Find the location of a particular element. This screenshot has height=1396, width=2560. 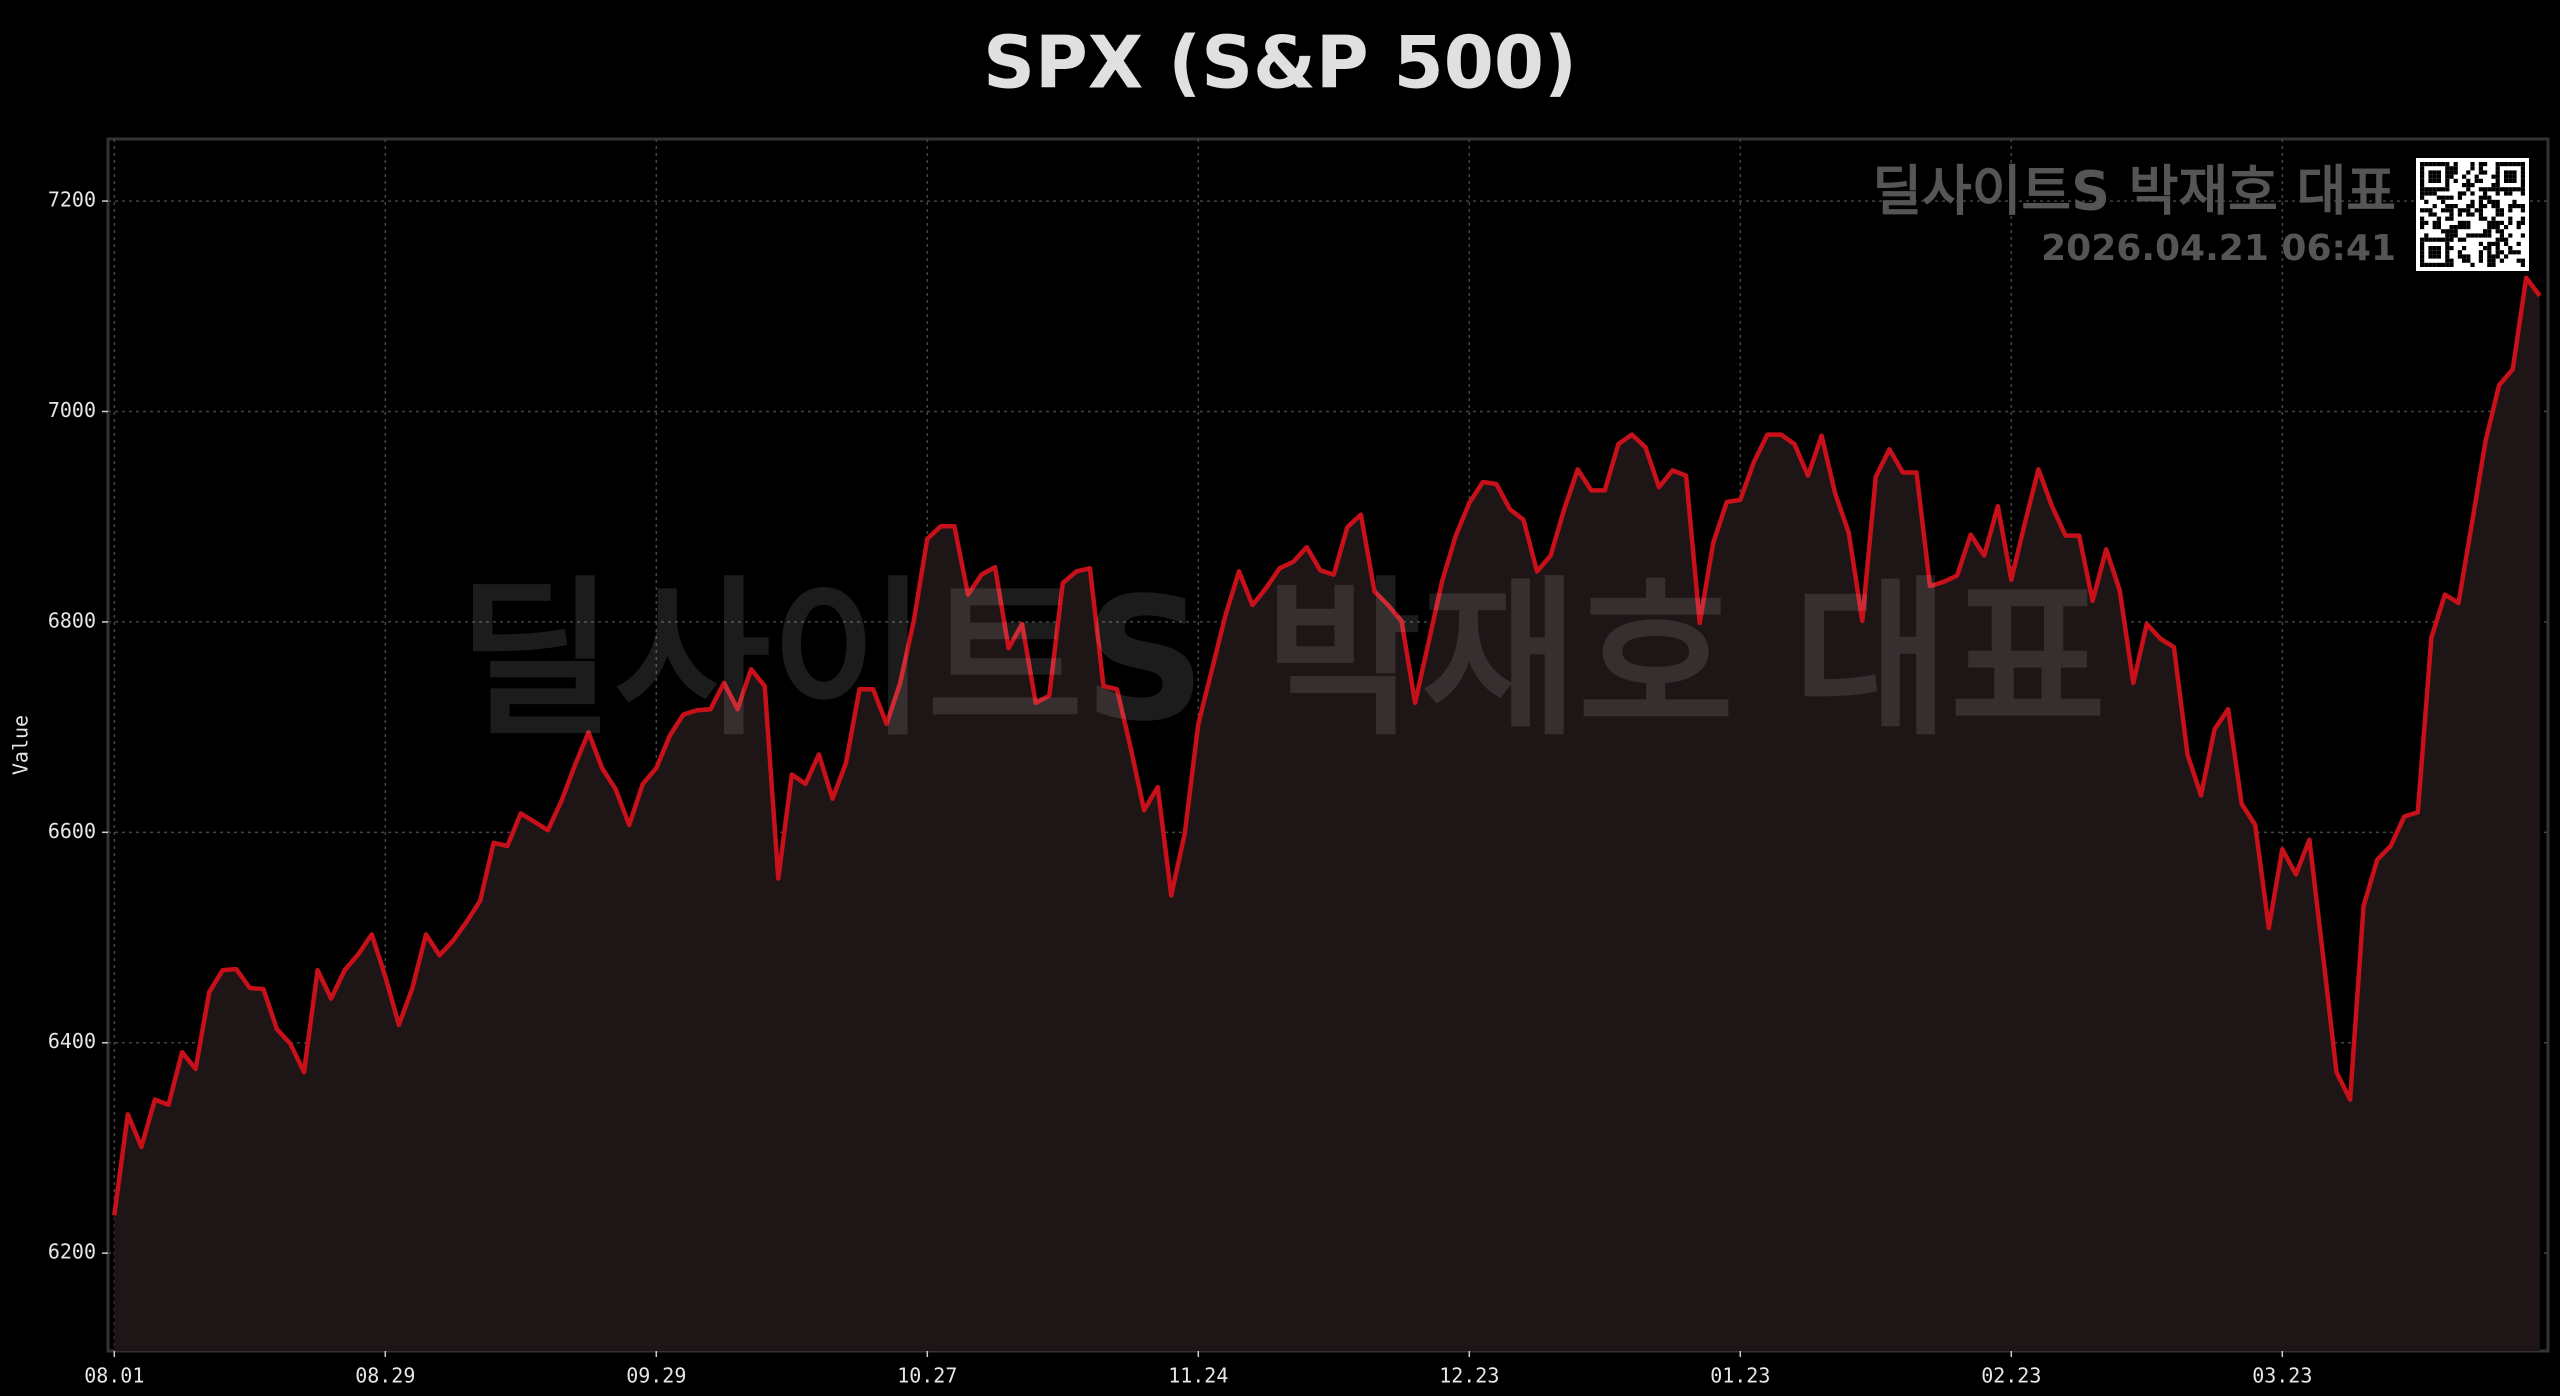

y-tick-label: 6600 is located at coordinates (72, 831).